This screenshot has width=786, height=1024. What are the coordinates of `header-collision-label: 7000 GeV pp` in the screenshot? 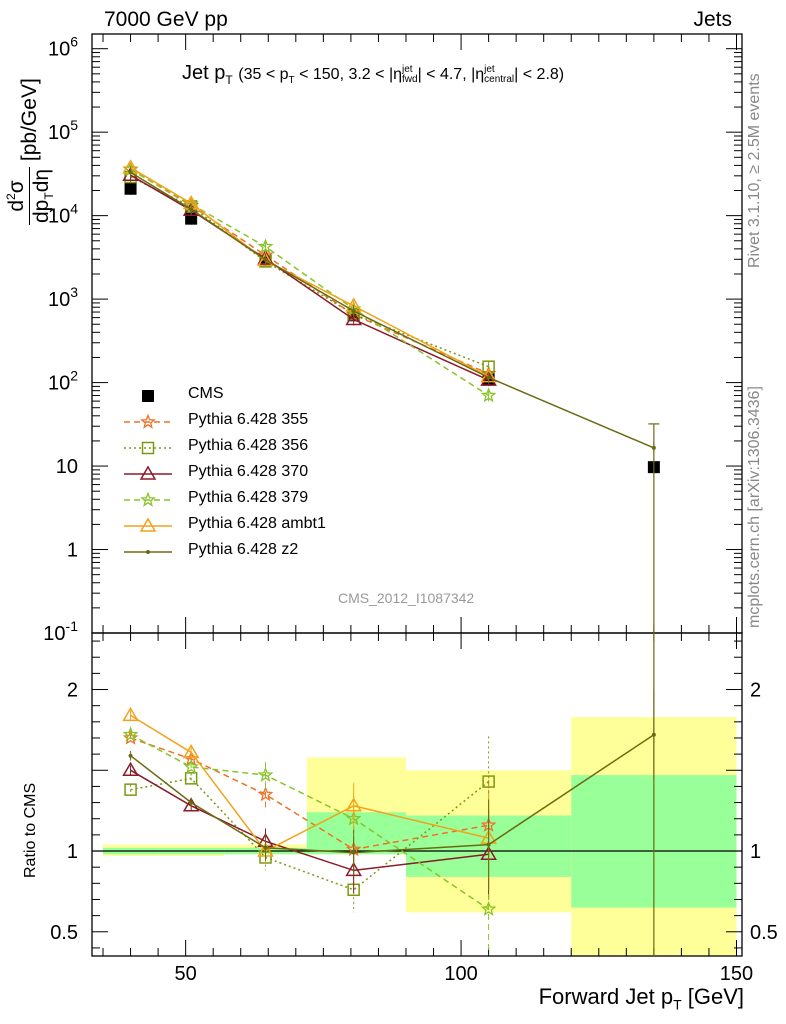 It's located at (166, 19).